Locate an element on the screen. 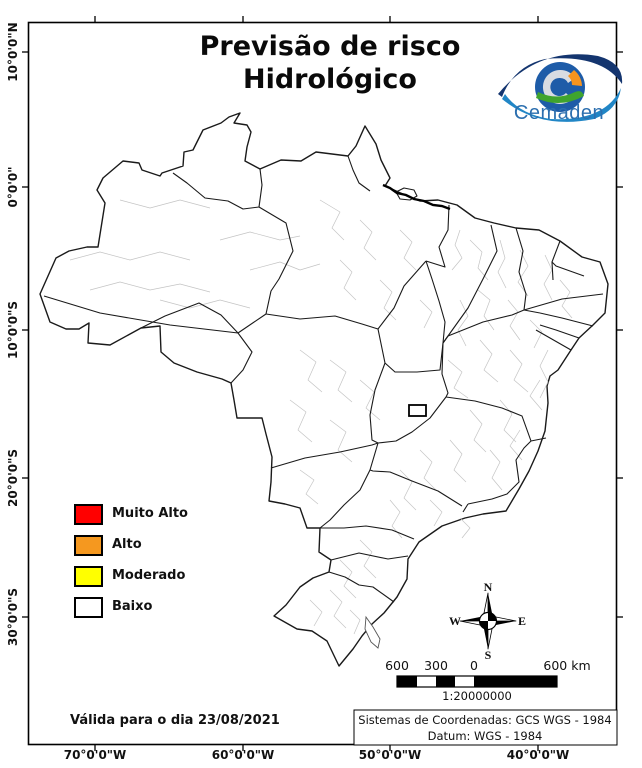 Image resolution: width=642 pixels, height=768 pixels. lat-label-30s: 30°0'0"S is located at coordinates (13, 617).